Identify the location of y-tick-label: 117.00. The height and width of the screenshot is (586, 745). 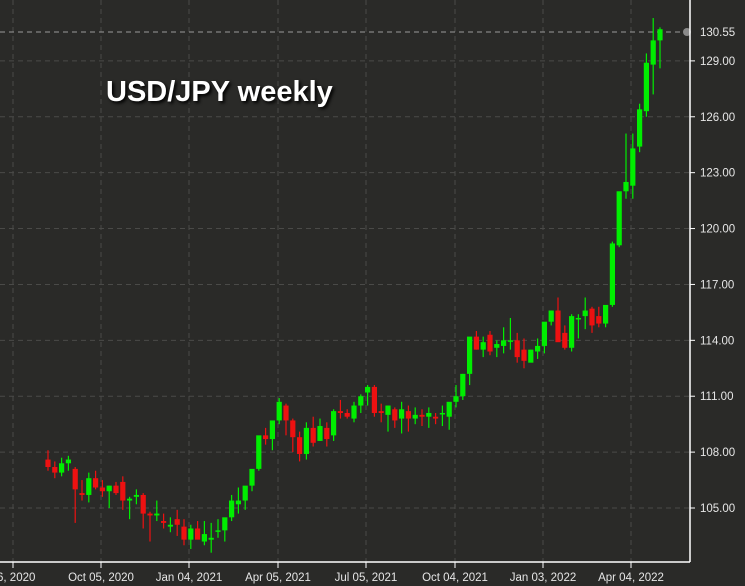
(717, 285).